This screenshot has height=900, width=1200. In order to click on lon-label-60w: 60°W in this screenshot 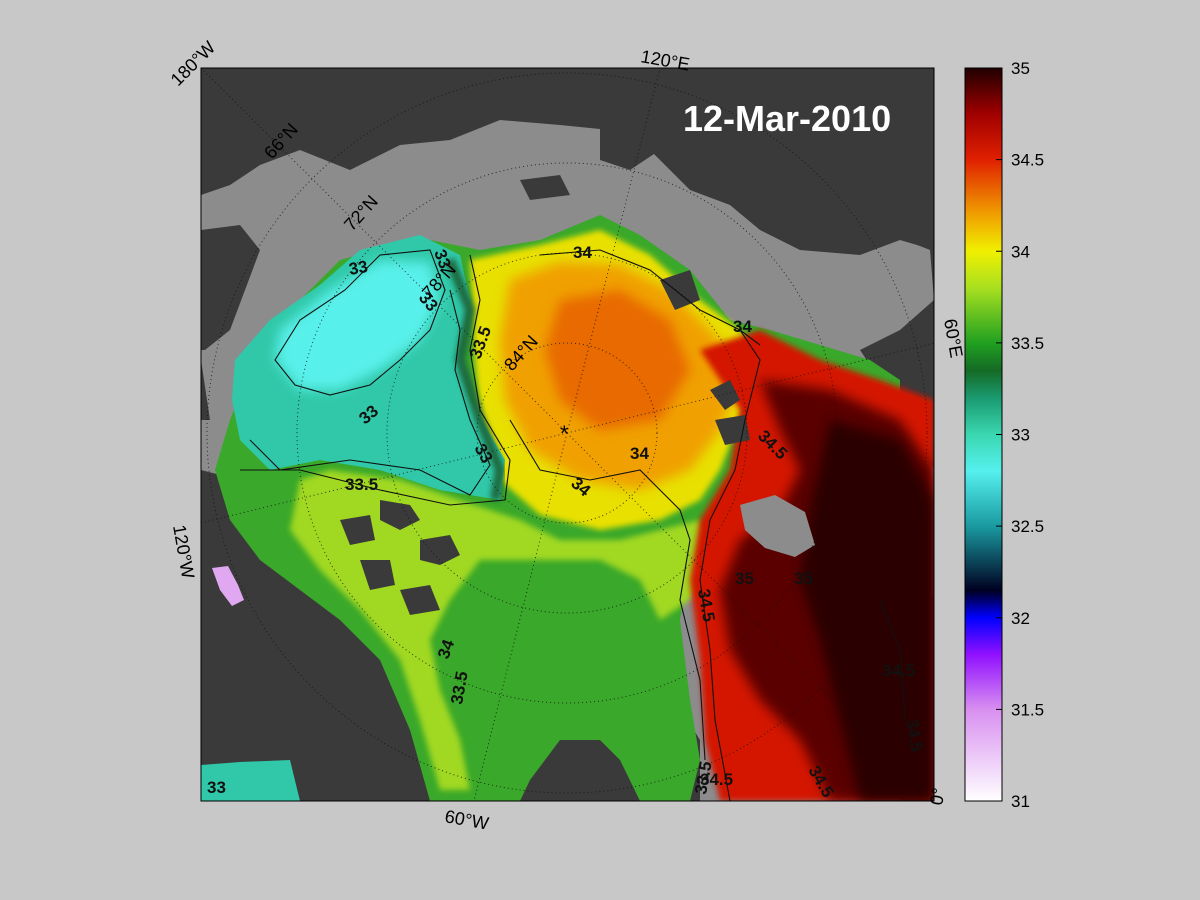, I will do `click(466, 819)`.